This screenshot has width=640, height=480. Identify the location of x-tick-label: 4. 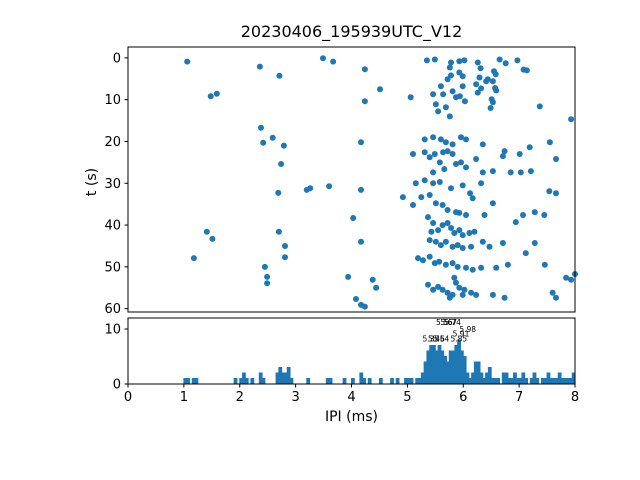
(351, 397).